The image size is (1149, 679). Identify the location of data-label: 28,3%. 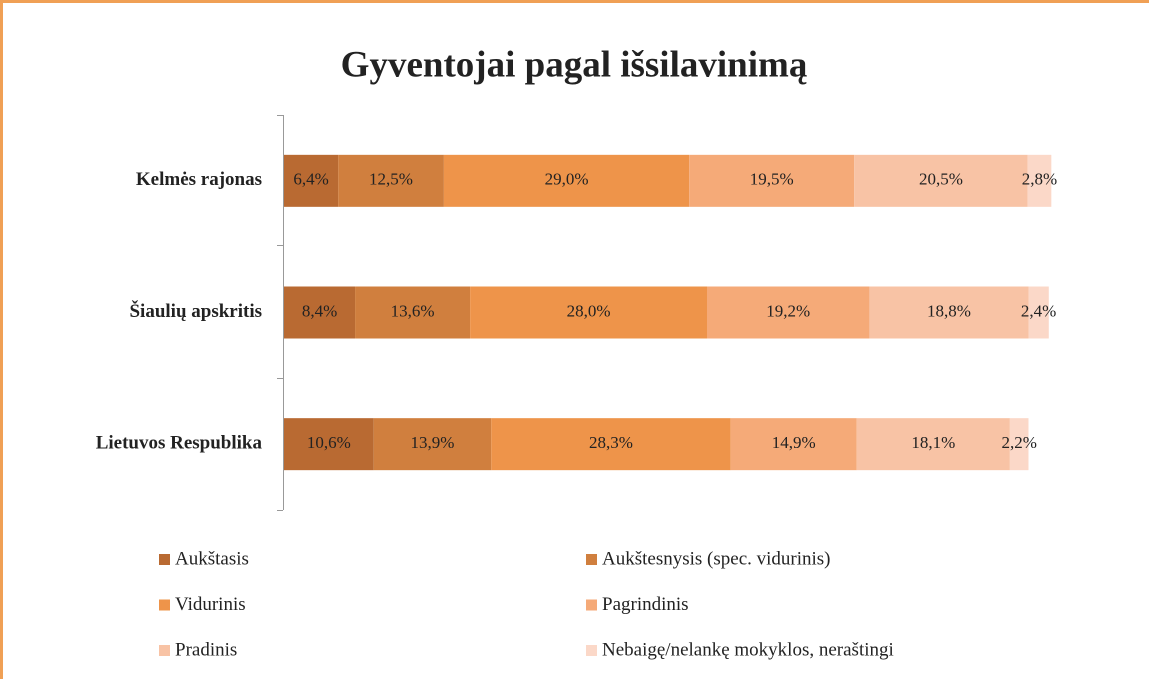
(611, 442).